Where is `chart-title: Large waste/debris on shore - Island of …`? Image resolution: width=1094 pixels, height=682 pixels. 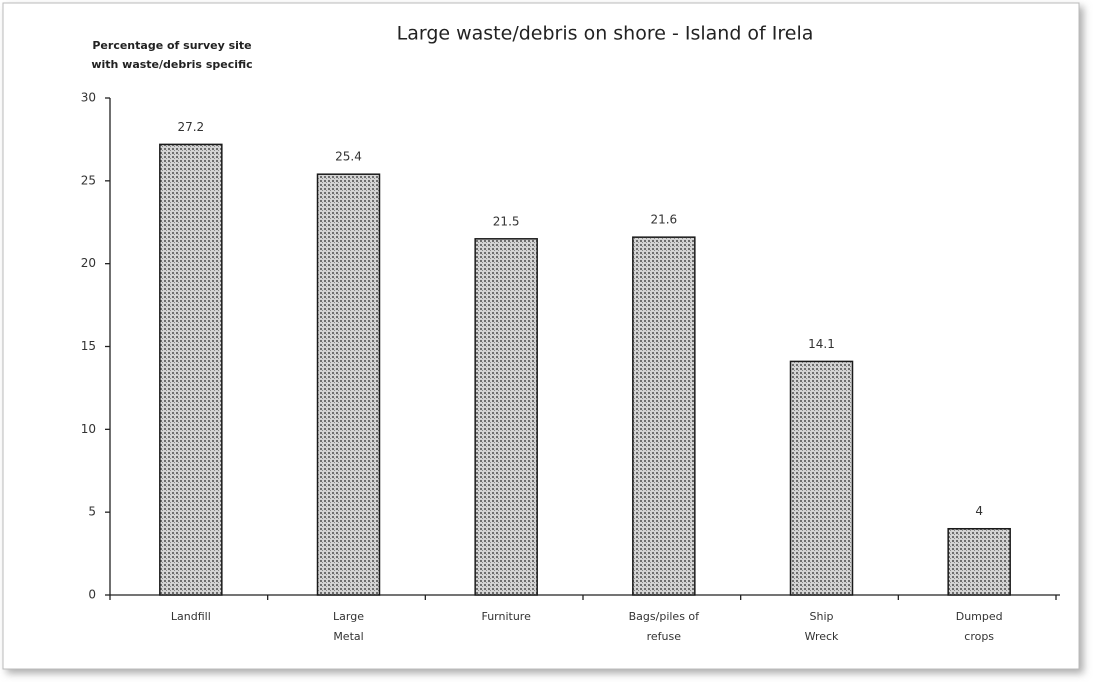
chart-title: Large waste/debris on shore - Island of … is located at coordinates (605, 34).